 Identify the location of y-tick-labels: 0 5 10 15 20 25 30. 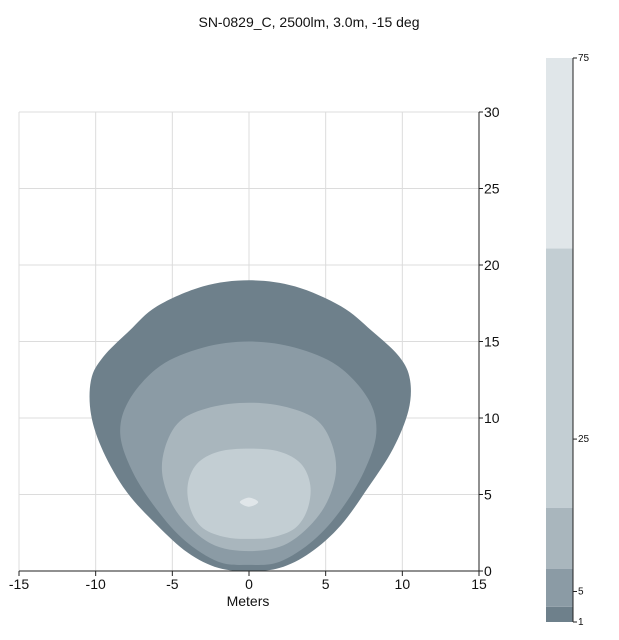
(489, 341).